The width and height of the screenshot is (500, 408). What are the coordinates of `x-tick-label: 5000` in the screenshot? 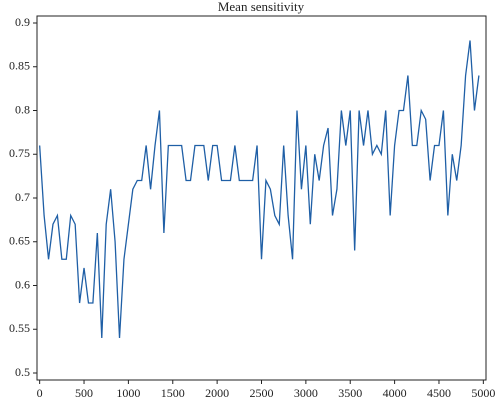 It's located at (483, 393).